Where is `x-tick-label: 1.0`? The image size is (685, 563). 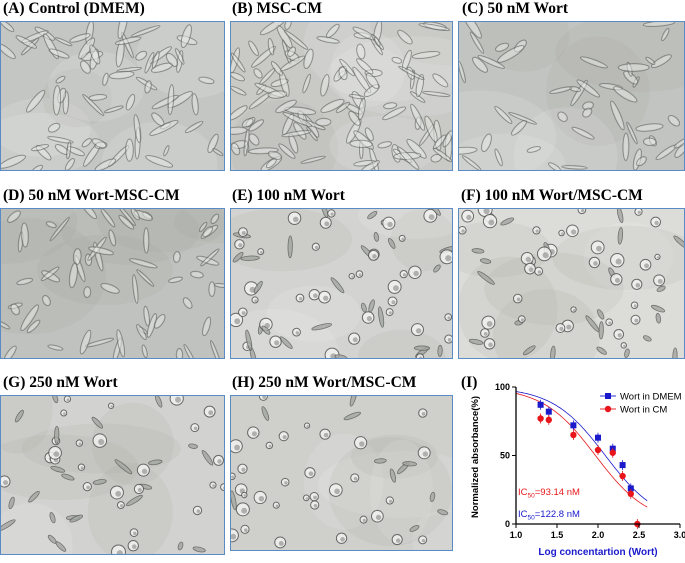 x-tick-label: 1.0 is located at coordinates (516, 535).